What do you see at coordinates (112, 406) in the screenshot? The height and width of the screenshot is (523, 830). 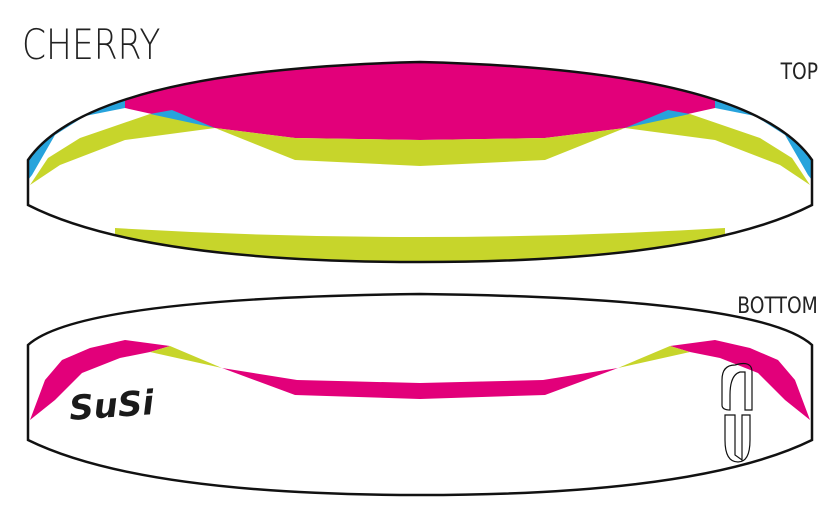 I see `susi-brand-logo: SuSi` at bounding box center [112, 406].